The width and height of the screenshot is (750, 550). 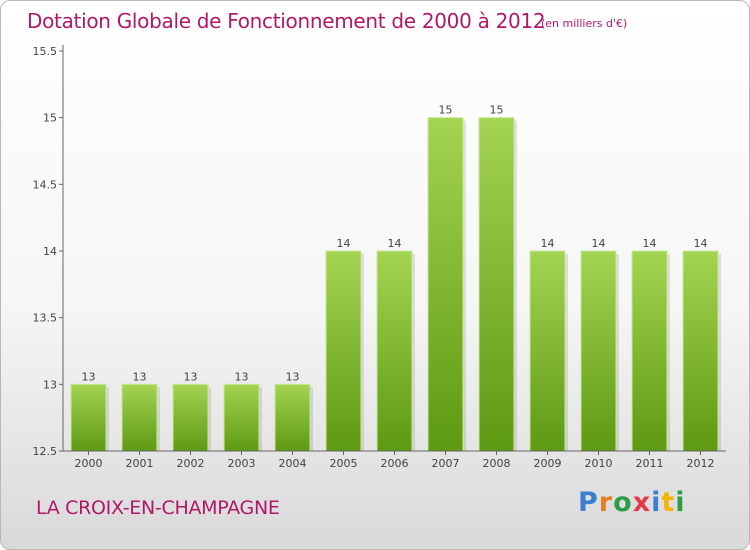 I want to click on x-tick-label: 2002, so click(x=191, y=463).